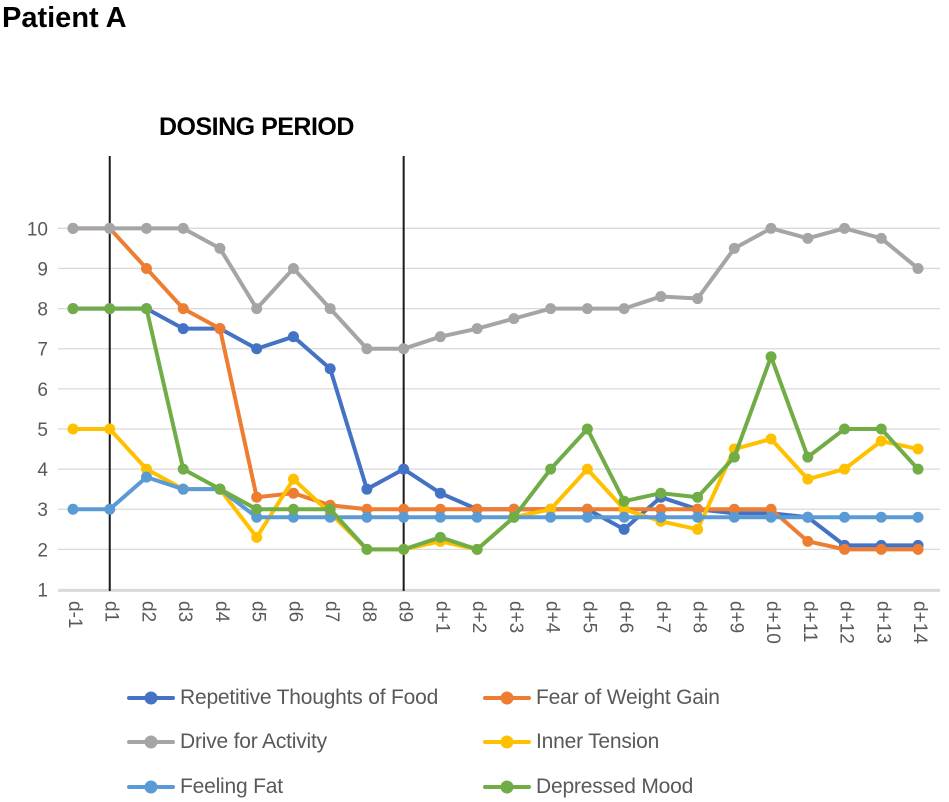 Image resolution: width=949 pixels, height=802 pixels. What do you see at coordinates (441, 617) in the screenshot?
I see `x-axis-tick-label: d+1` at bounding box center [441, 617].